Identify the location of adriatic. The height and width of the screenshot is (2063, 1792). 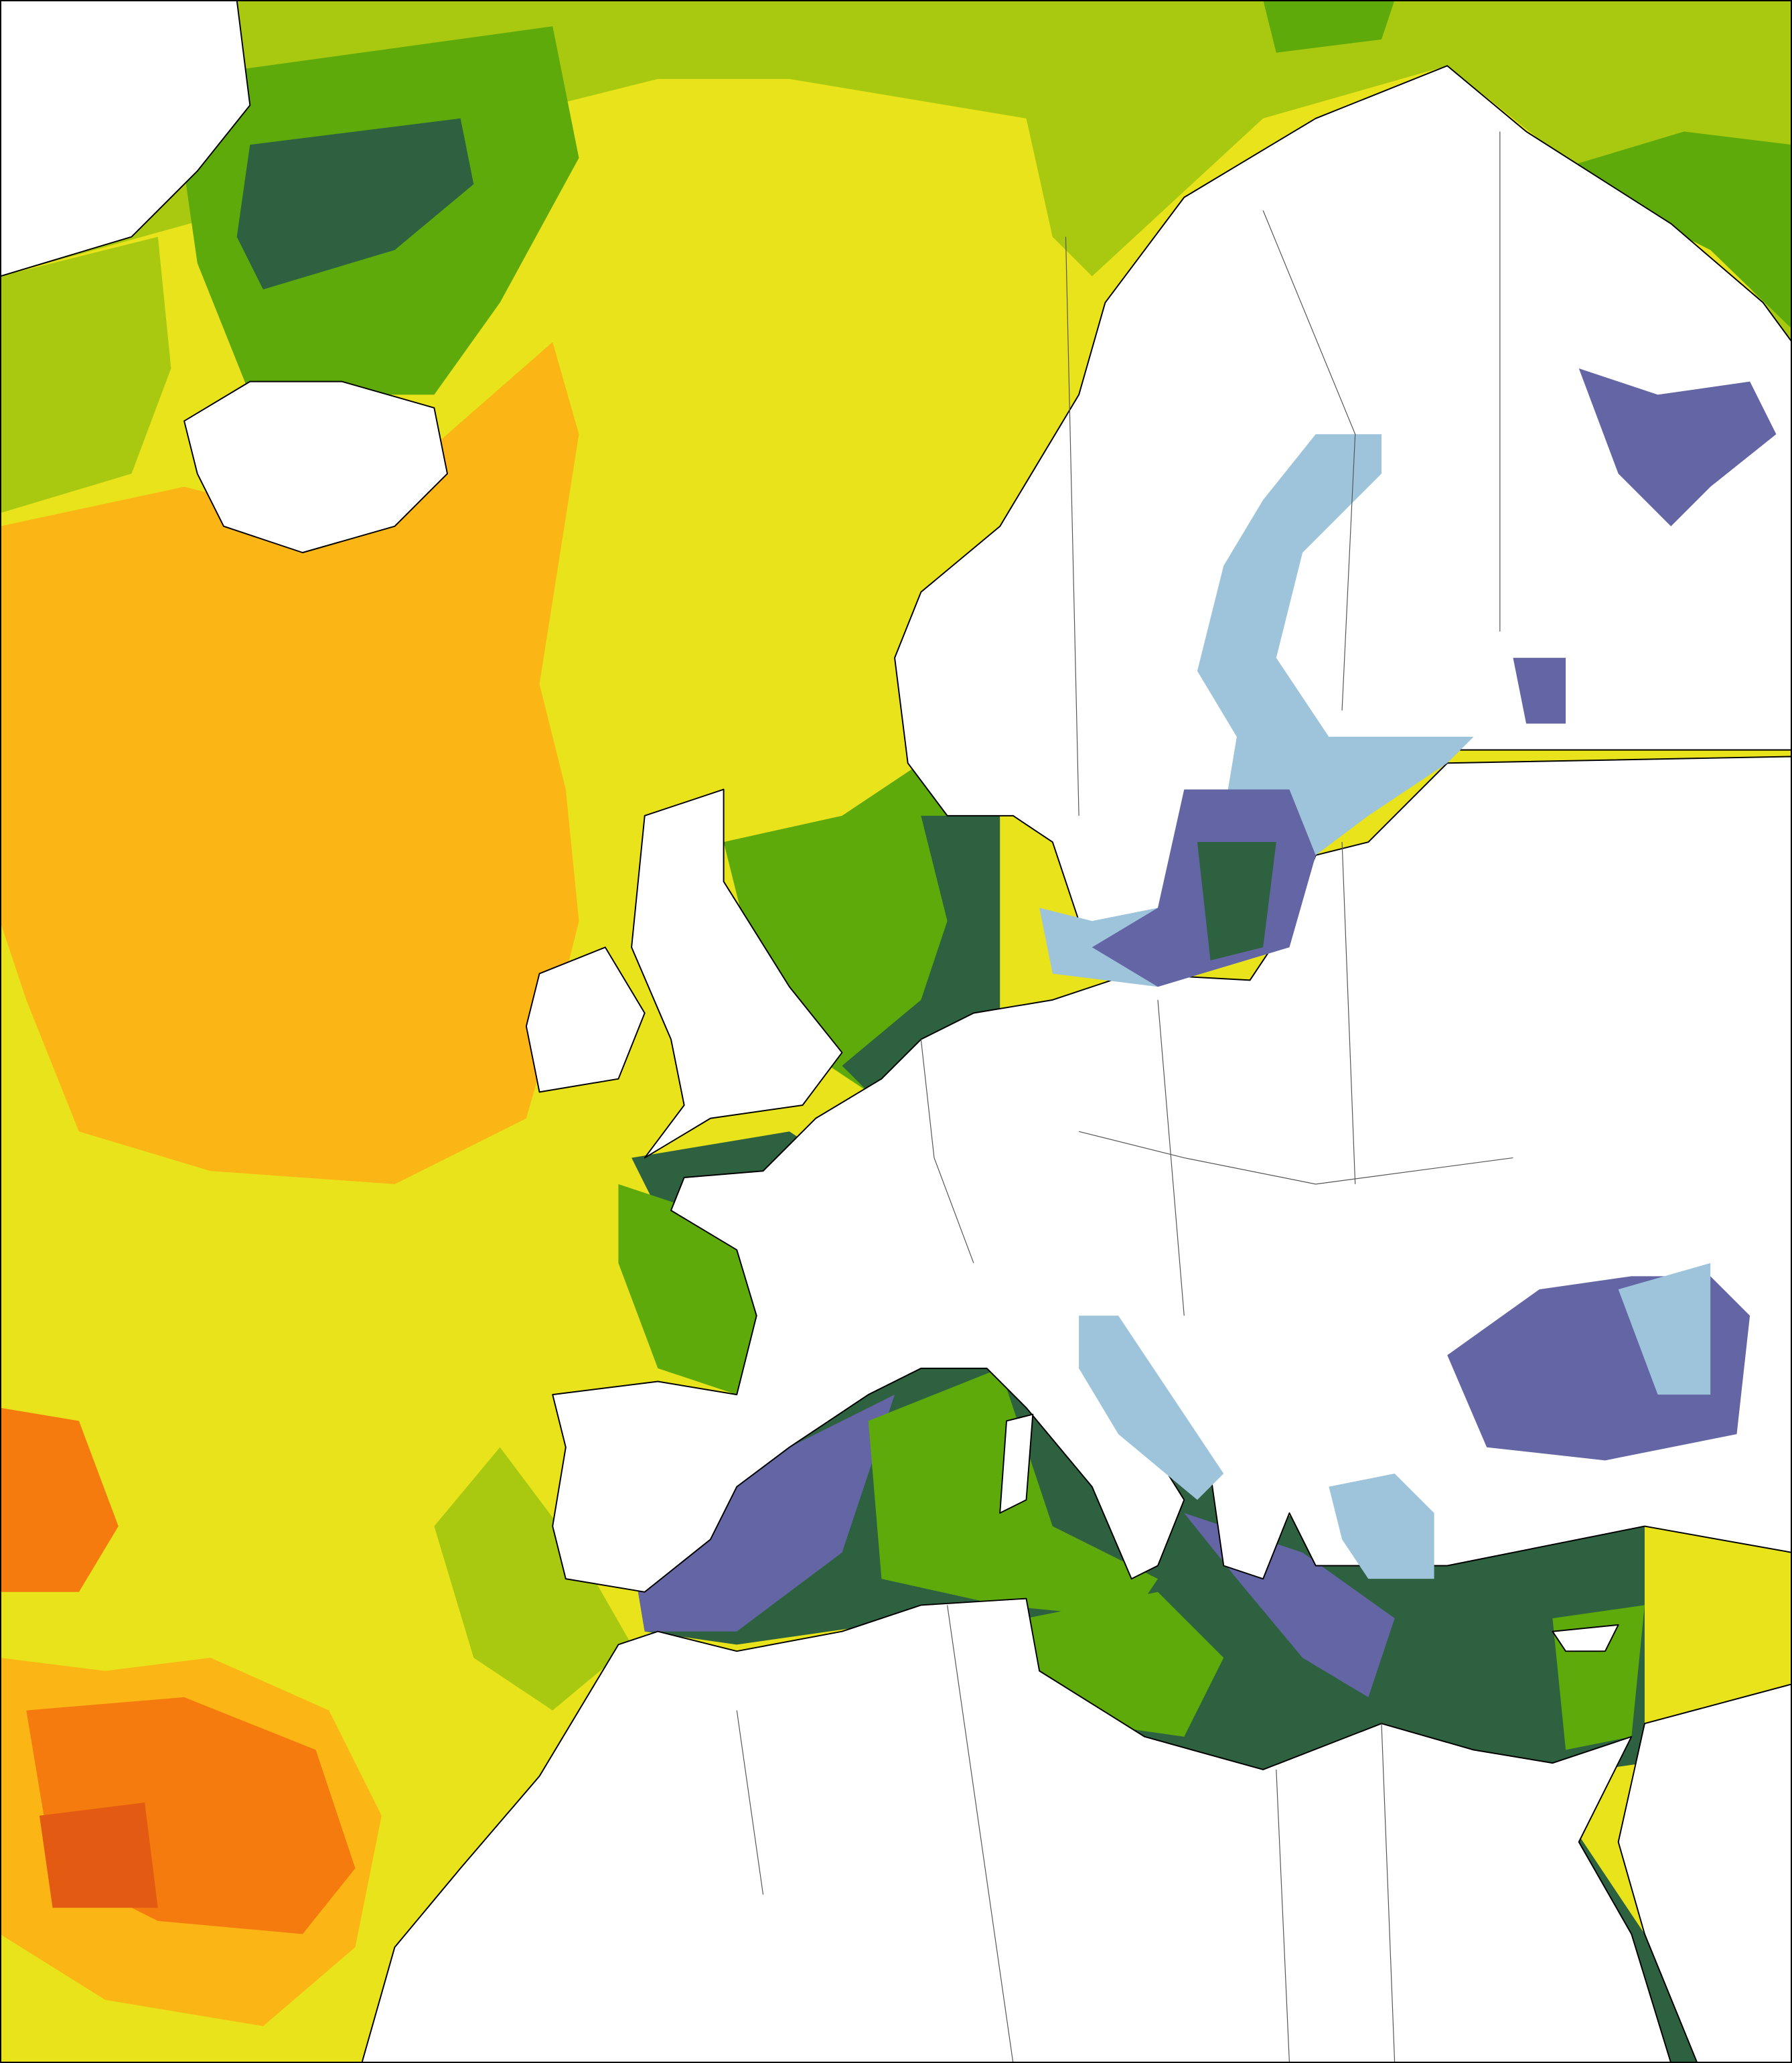
(1151, 1408).